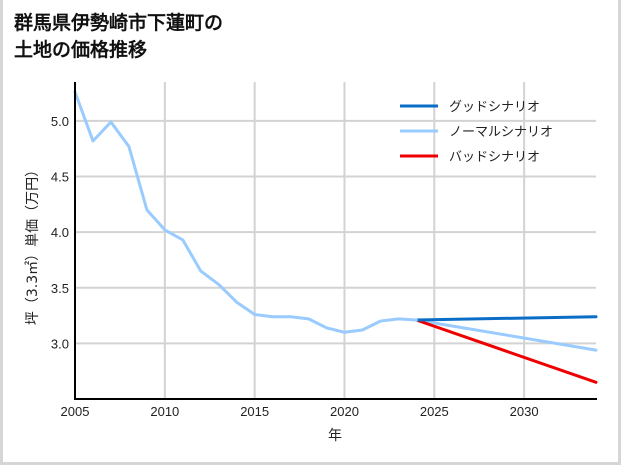 This screenshot has height=465, width=621. Describe the element at coordinates (60, 343) in the screenshot. I see `y-tick-label: 3.0` at that location.